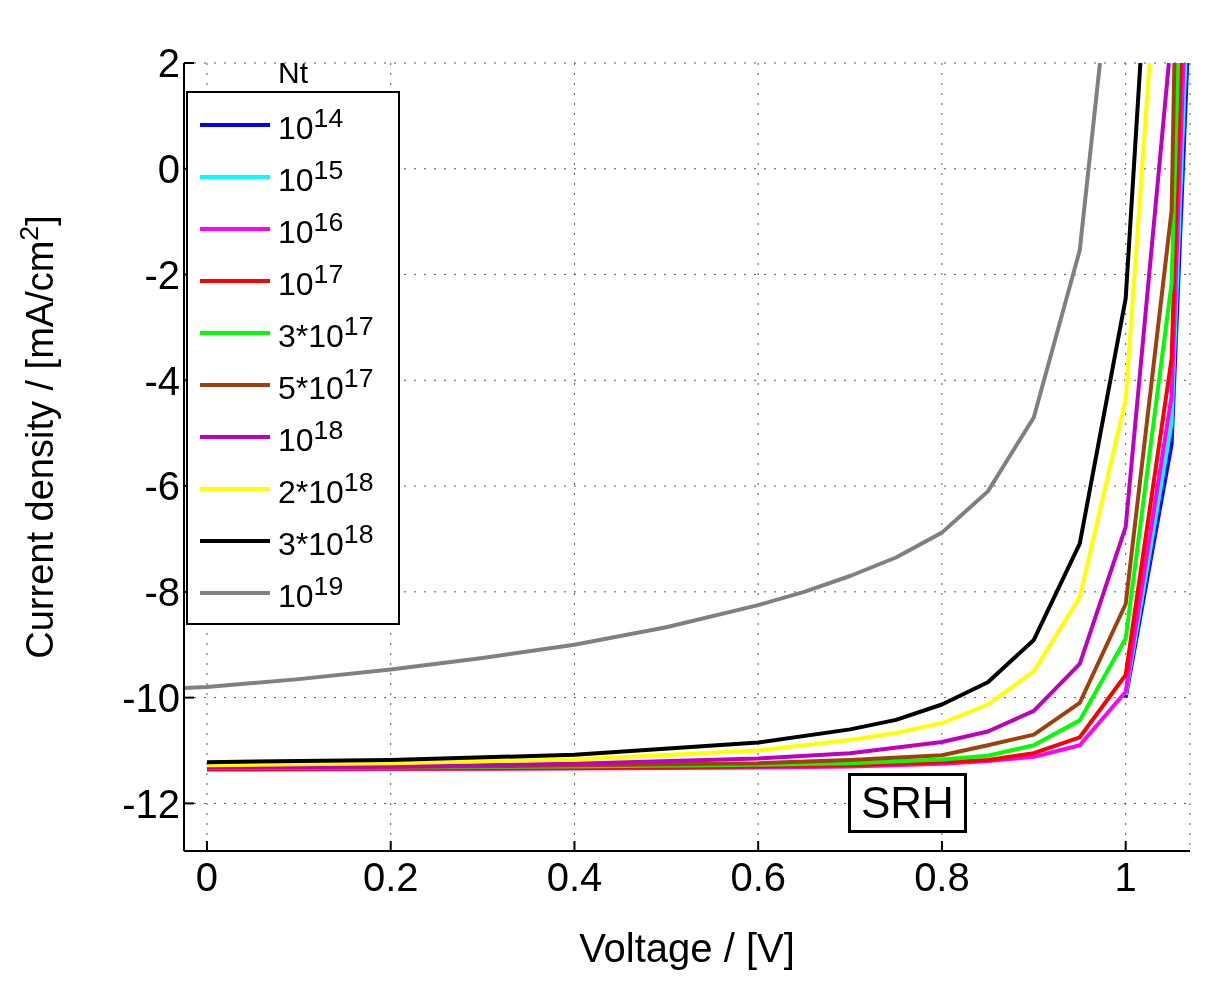 This screenshot has width=1223, height=981. I want to click on legend-label: 10$^{18}$, so click(311, 437).